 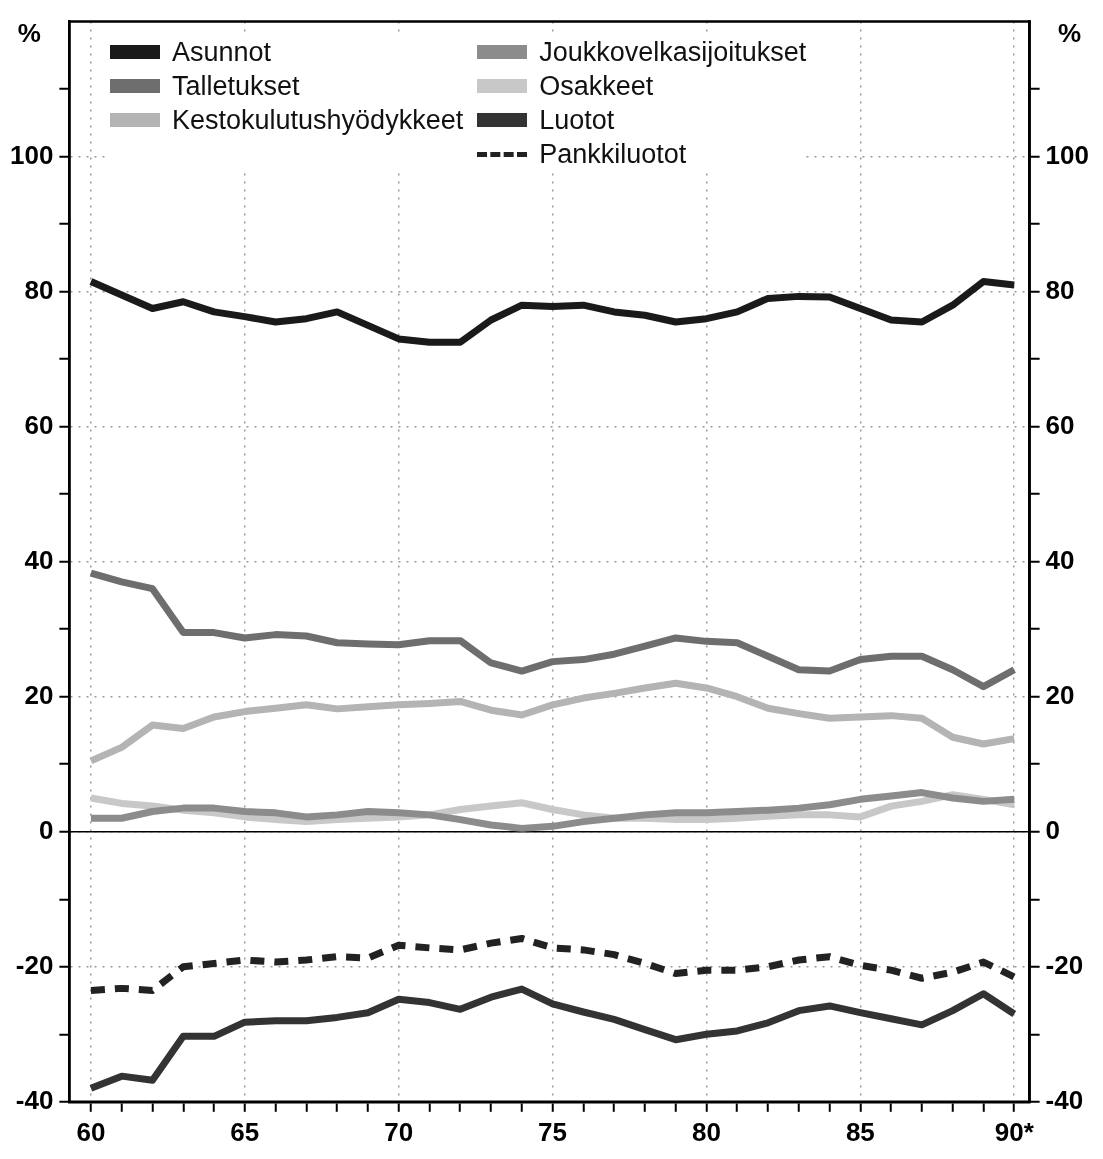 I want to click on x-tick-label: 85, so click(x=860, y=1131).